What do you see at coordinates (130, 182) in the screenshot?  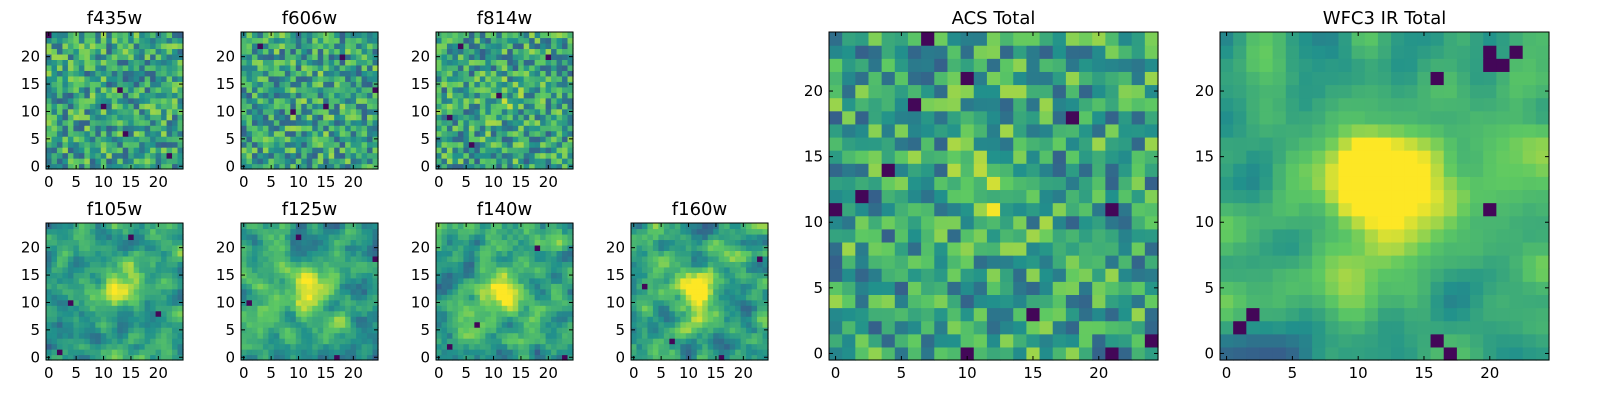 I see `x-tick-label: 15` at bounding box center [130, 182].